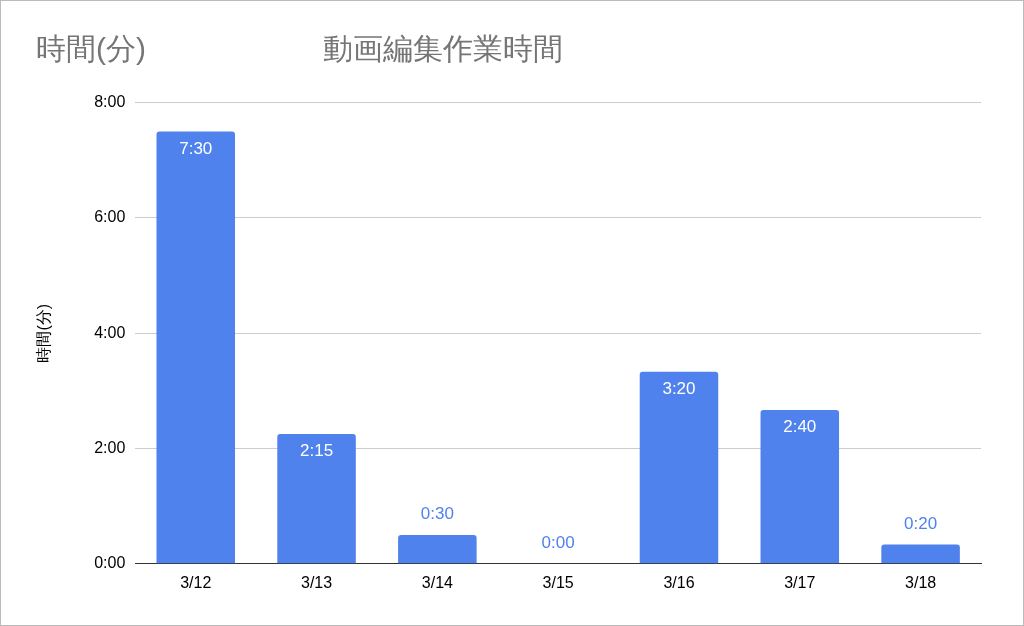 This screenshot has height=626, width=1024. I want to click on y-tick-label: 6:00, so click(110, 217).